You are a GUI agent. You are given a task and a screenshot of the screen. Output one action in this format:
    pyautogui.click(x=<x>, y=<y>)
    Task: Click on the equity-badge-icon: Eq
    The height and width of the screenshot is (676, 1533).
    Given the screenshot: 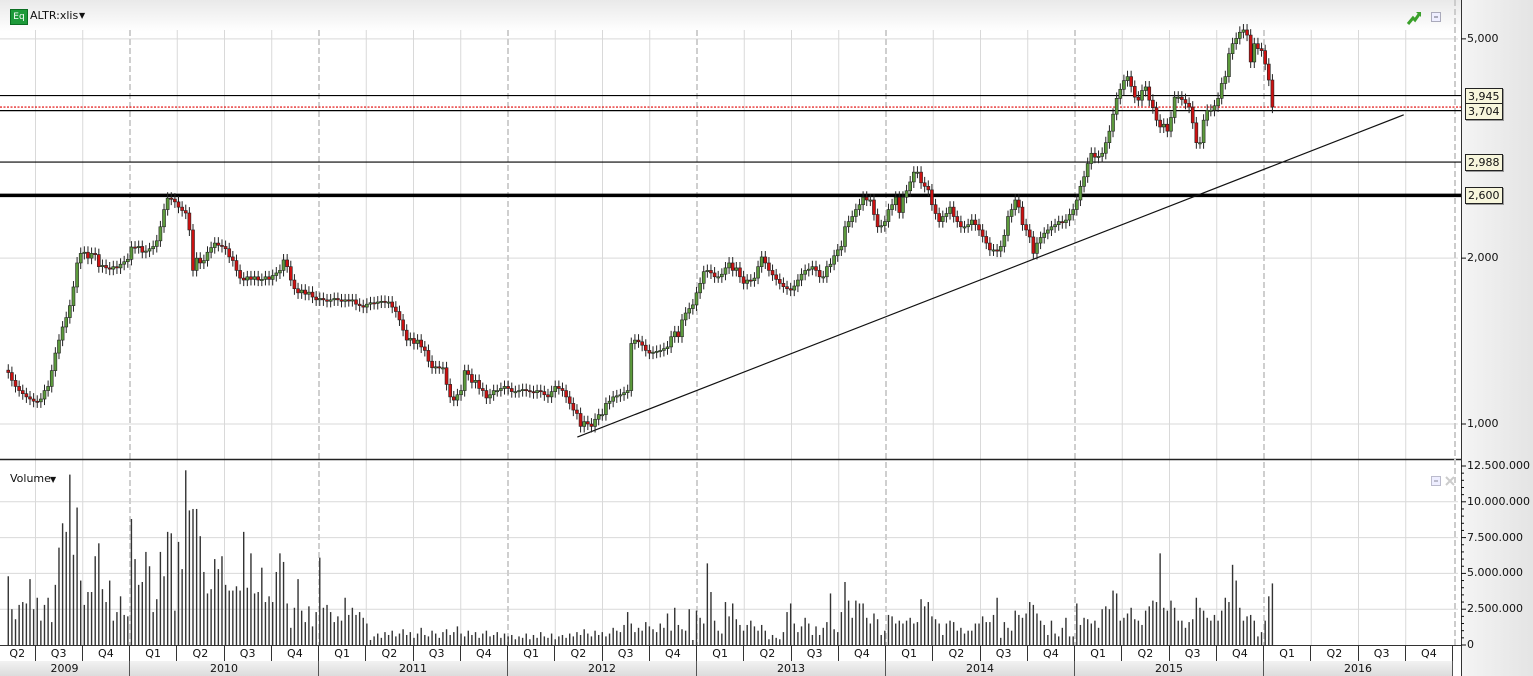 What is the action you would take?
    pyautogui.click(x=19, y=17)
    